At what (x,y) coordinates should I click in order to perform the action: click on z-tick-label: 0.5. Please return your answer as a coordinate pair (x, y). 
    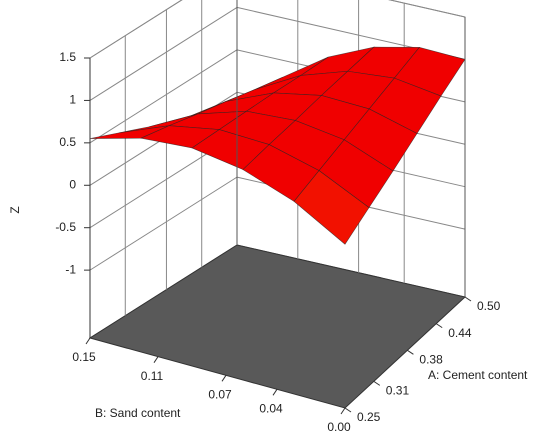
    Looking at the image, I should click on (67, 142).